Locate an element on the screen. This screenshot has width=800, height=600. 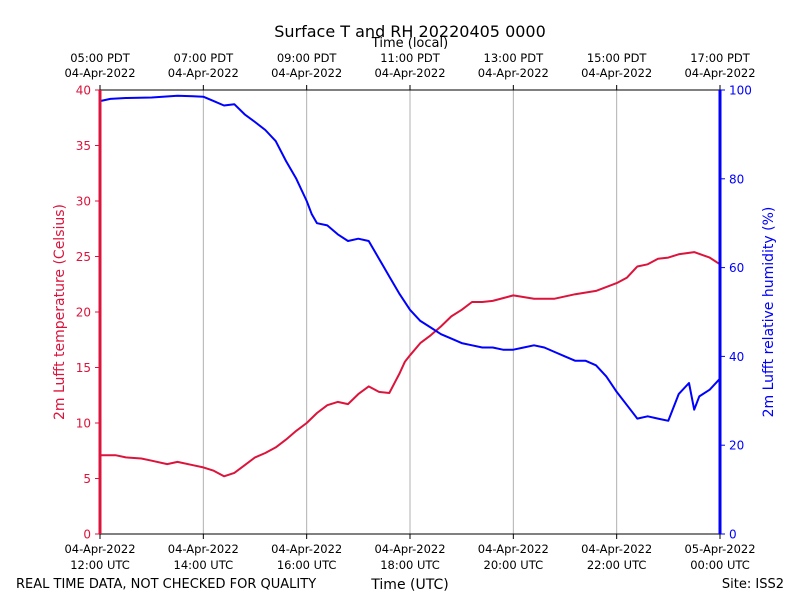
top-tick-time: 17:00 PDT is located at coordinates (720, 58).